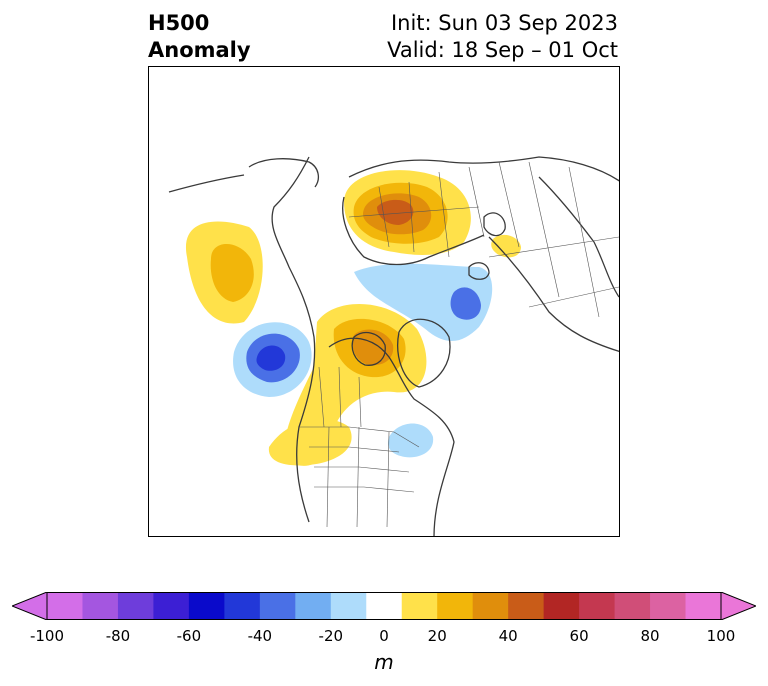 This screenshot has width=768, height=686. What do you see at coordinates (284, 173) in the screenshot?
I see `coast-alaska` at bounding box center [284, 173].